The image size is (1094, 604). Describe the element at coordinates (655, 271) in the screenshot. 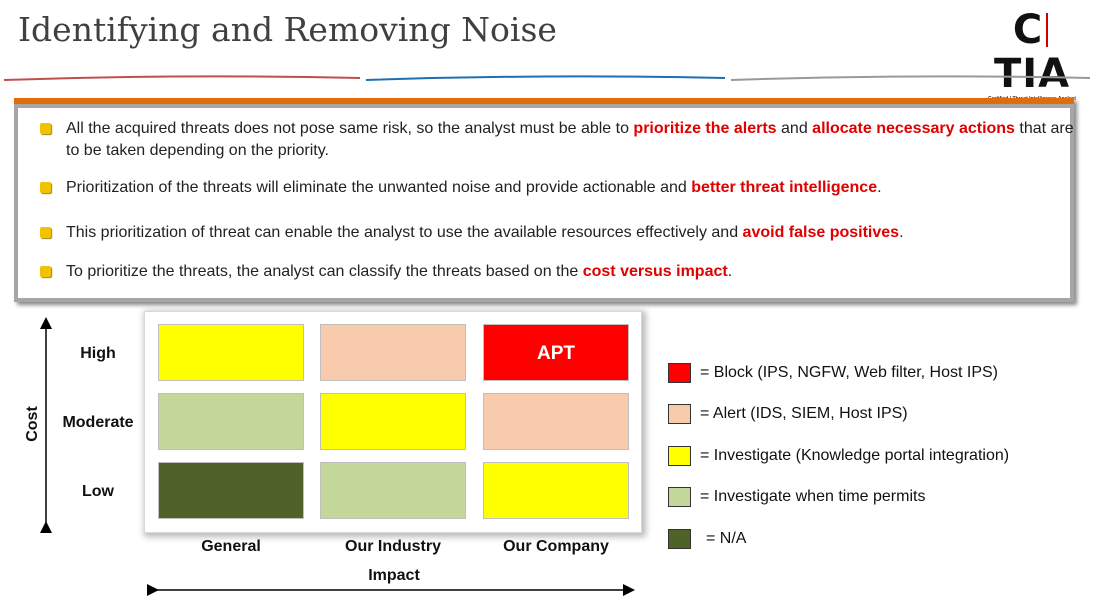

I see `highlight: cost versus impact` at that location.